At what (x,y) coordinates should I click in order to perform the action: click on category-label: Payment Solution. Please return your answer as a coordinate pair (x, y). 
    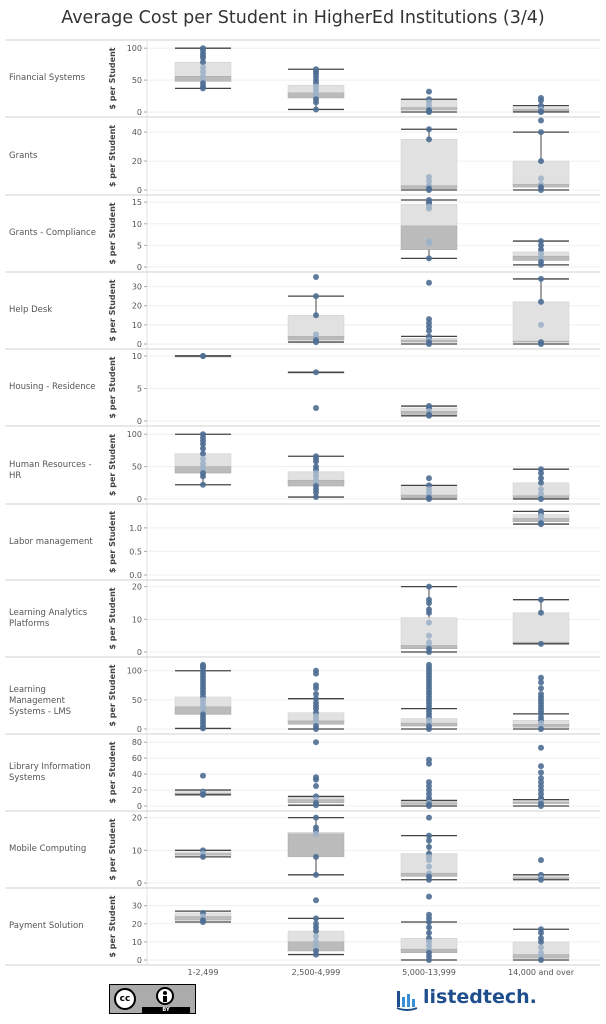
    Looking at the image, I should click on (46, 926).